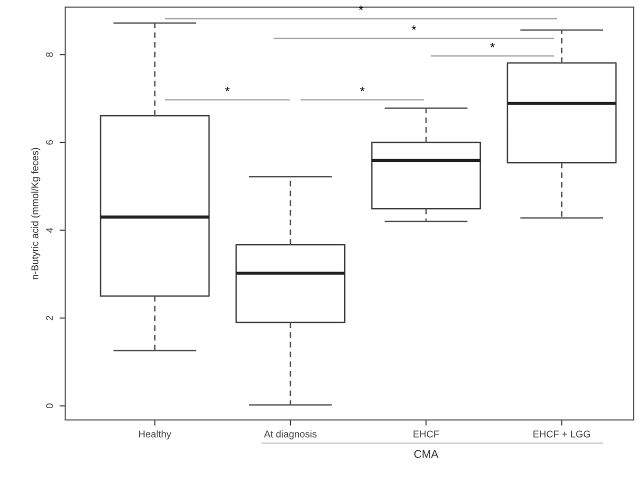 Image resolution: width=640 pixels, height=481 pixels. I want to click on y-tick-label: 8, so click(49, 54).